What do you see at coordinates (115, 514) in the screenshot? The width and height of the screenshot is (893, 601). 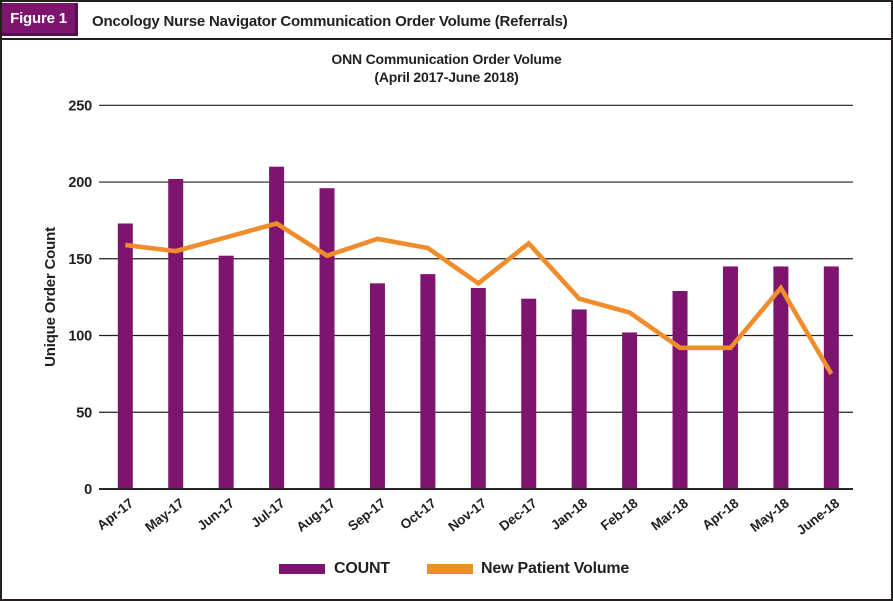 I see `x-tick-label-Apr-17: Apr-17` at bounding box center [115, 514].